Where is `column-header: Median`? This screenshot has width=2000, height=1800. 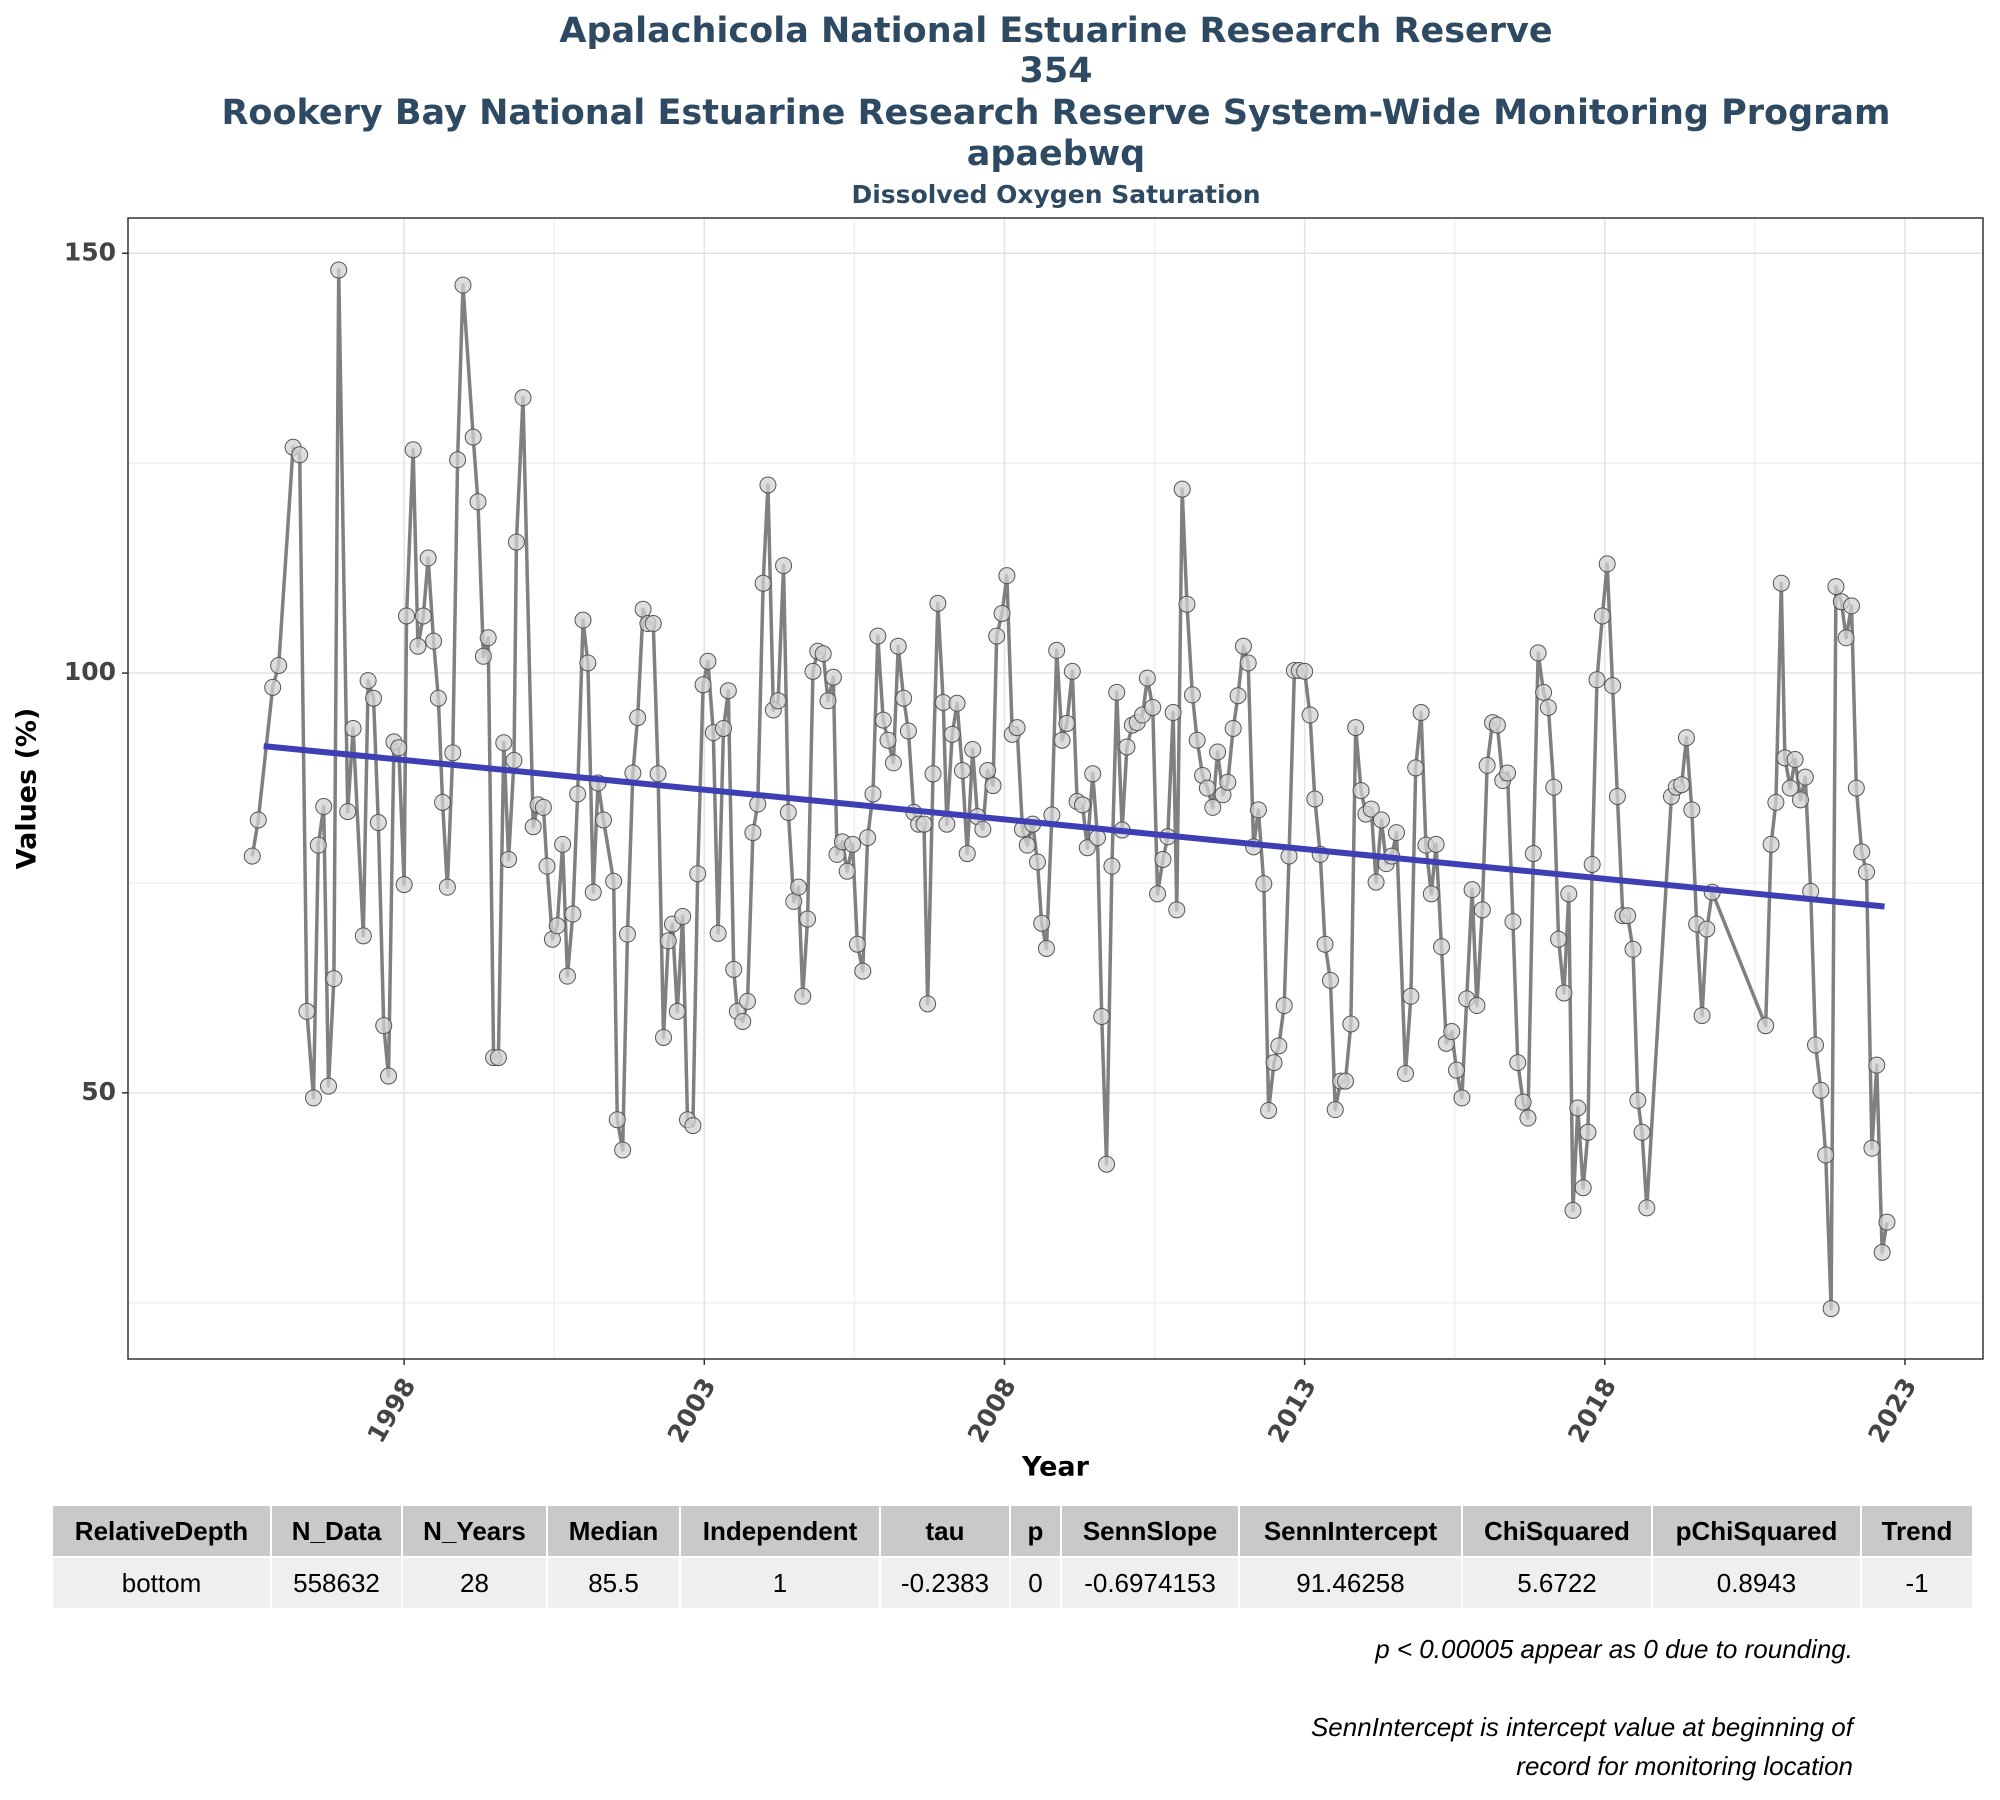
column-header: Median is located at coordinates (613, 1531).